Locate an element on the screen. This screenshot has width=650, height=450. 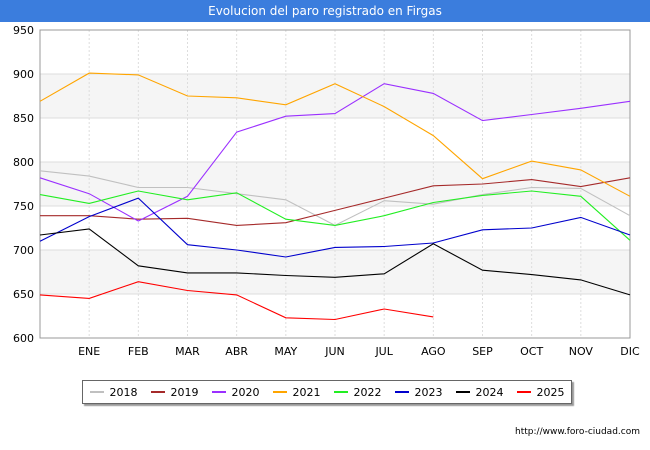
legend-item-2022: 2022 is located at coordinates (357, 392).